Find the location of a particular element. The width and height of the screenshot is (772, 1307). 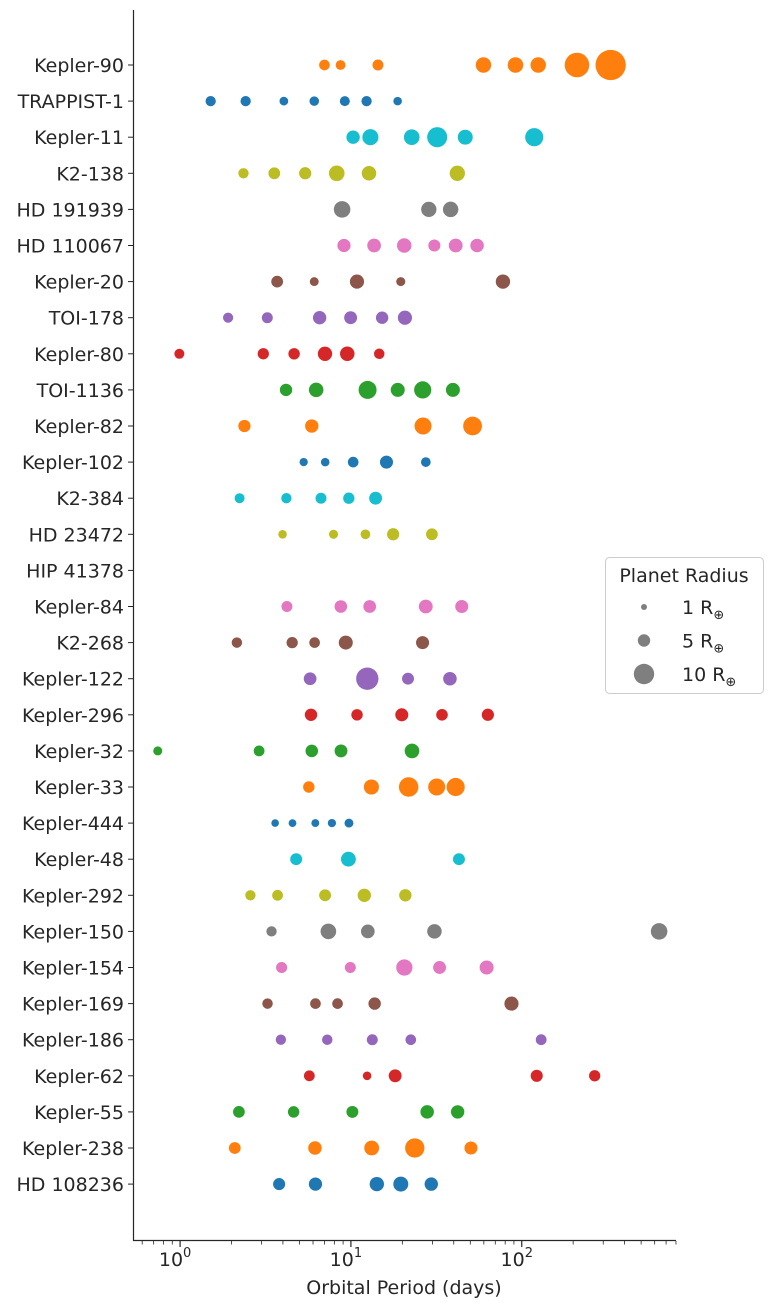

y-tick-label: TOI-178 is located at coordinates (86, 319).